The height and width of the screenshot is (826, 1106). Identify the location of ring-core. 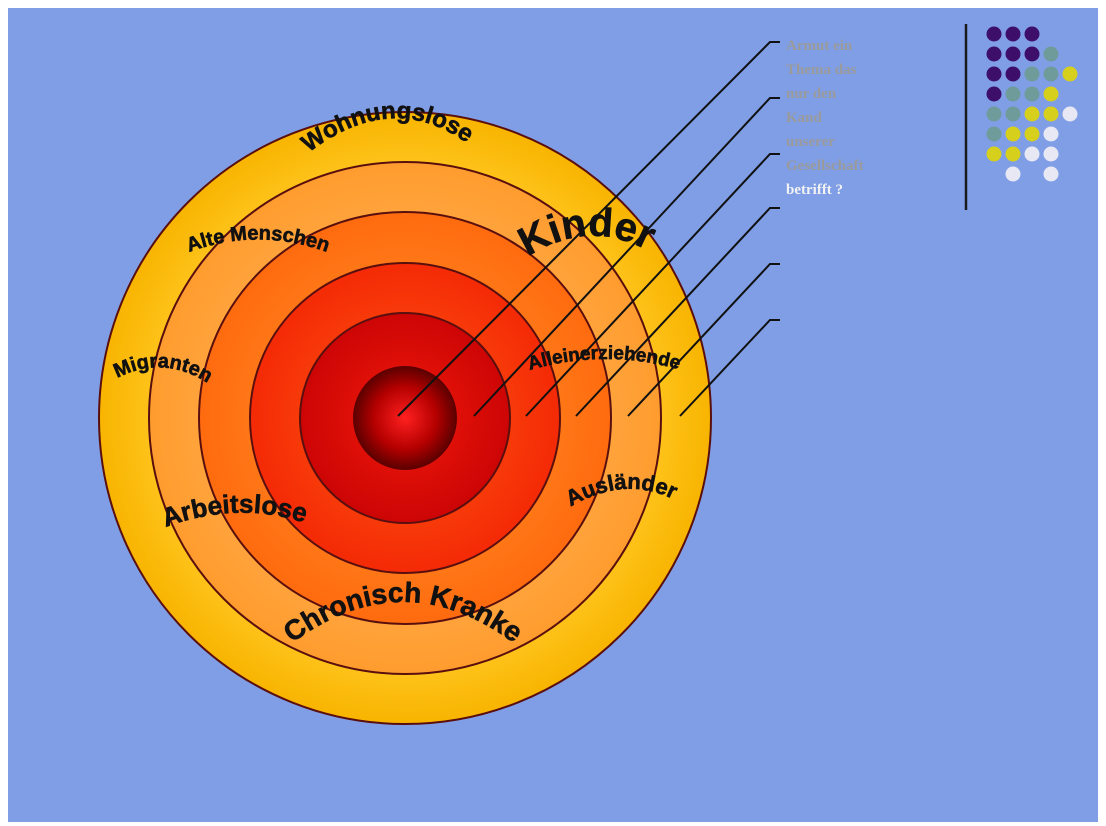
(405, 418).